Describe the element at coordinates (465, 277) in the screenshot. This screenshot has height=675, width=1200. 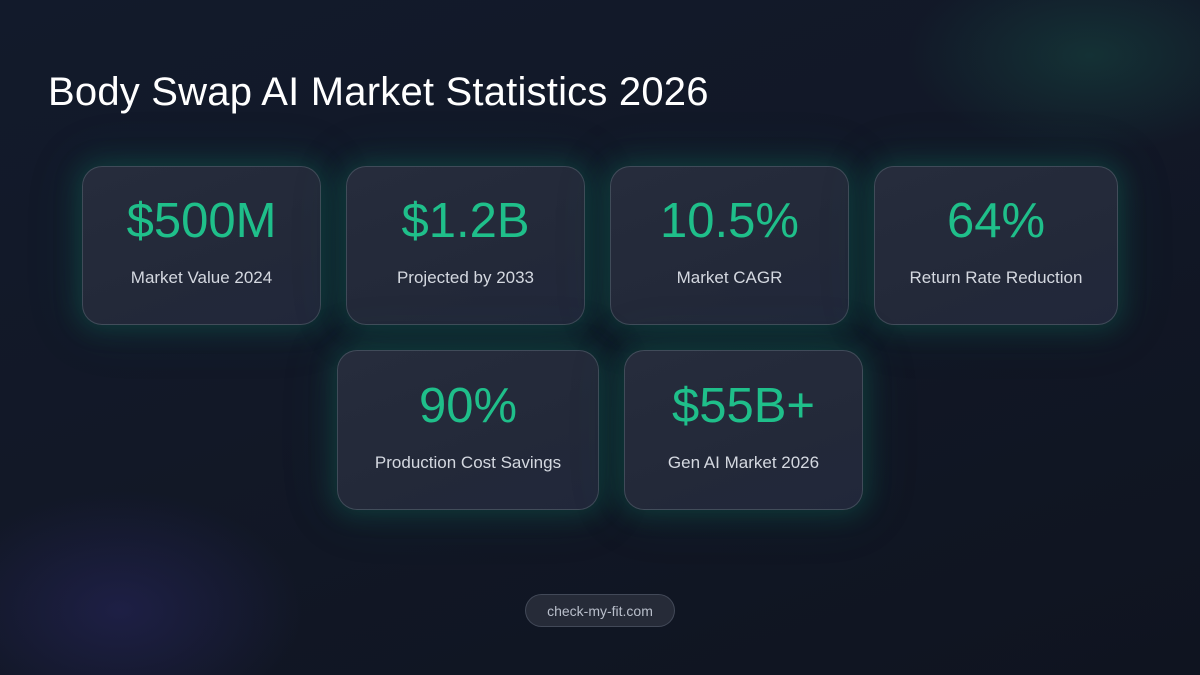
I see `stat-label: Projected by 2033` at that location.